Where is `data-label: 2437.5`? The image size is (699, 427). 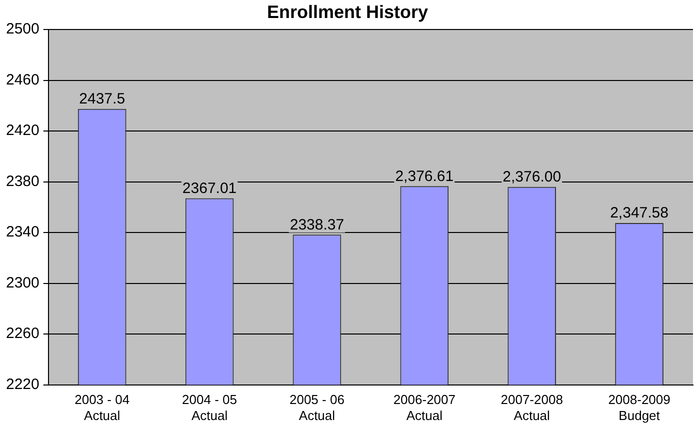 data-label: 2437.5 is located at coordinates (102, 99).